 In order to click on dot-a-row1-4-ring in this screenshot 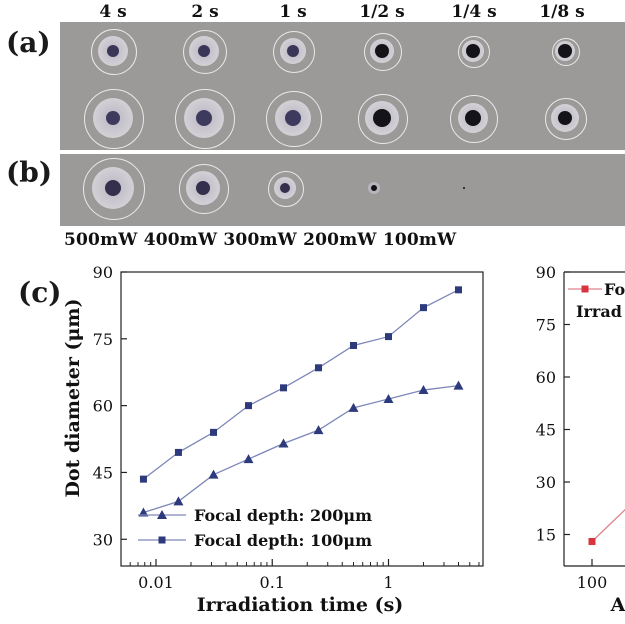, I will do `click(383, 52)`.